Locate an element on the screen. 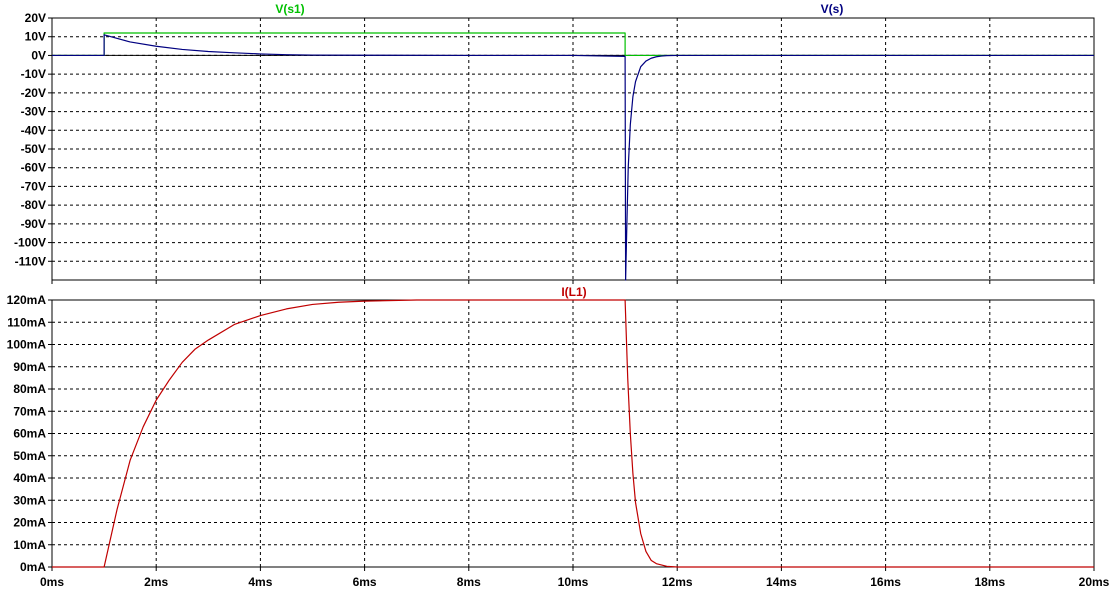 This screenshot has height=597, width=1112. y-tick-label: 30mA is located at coordinates (29, 500).